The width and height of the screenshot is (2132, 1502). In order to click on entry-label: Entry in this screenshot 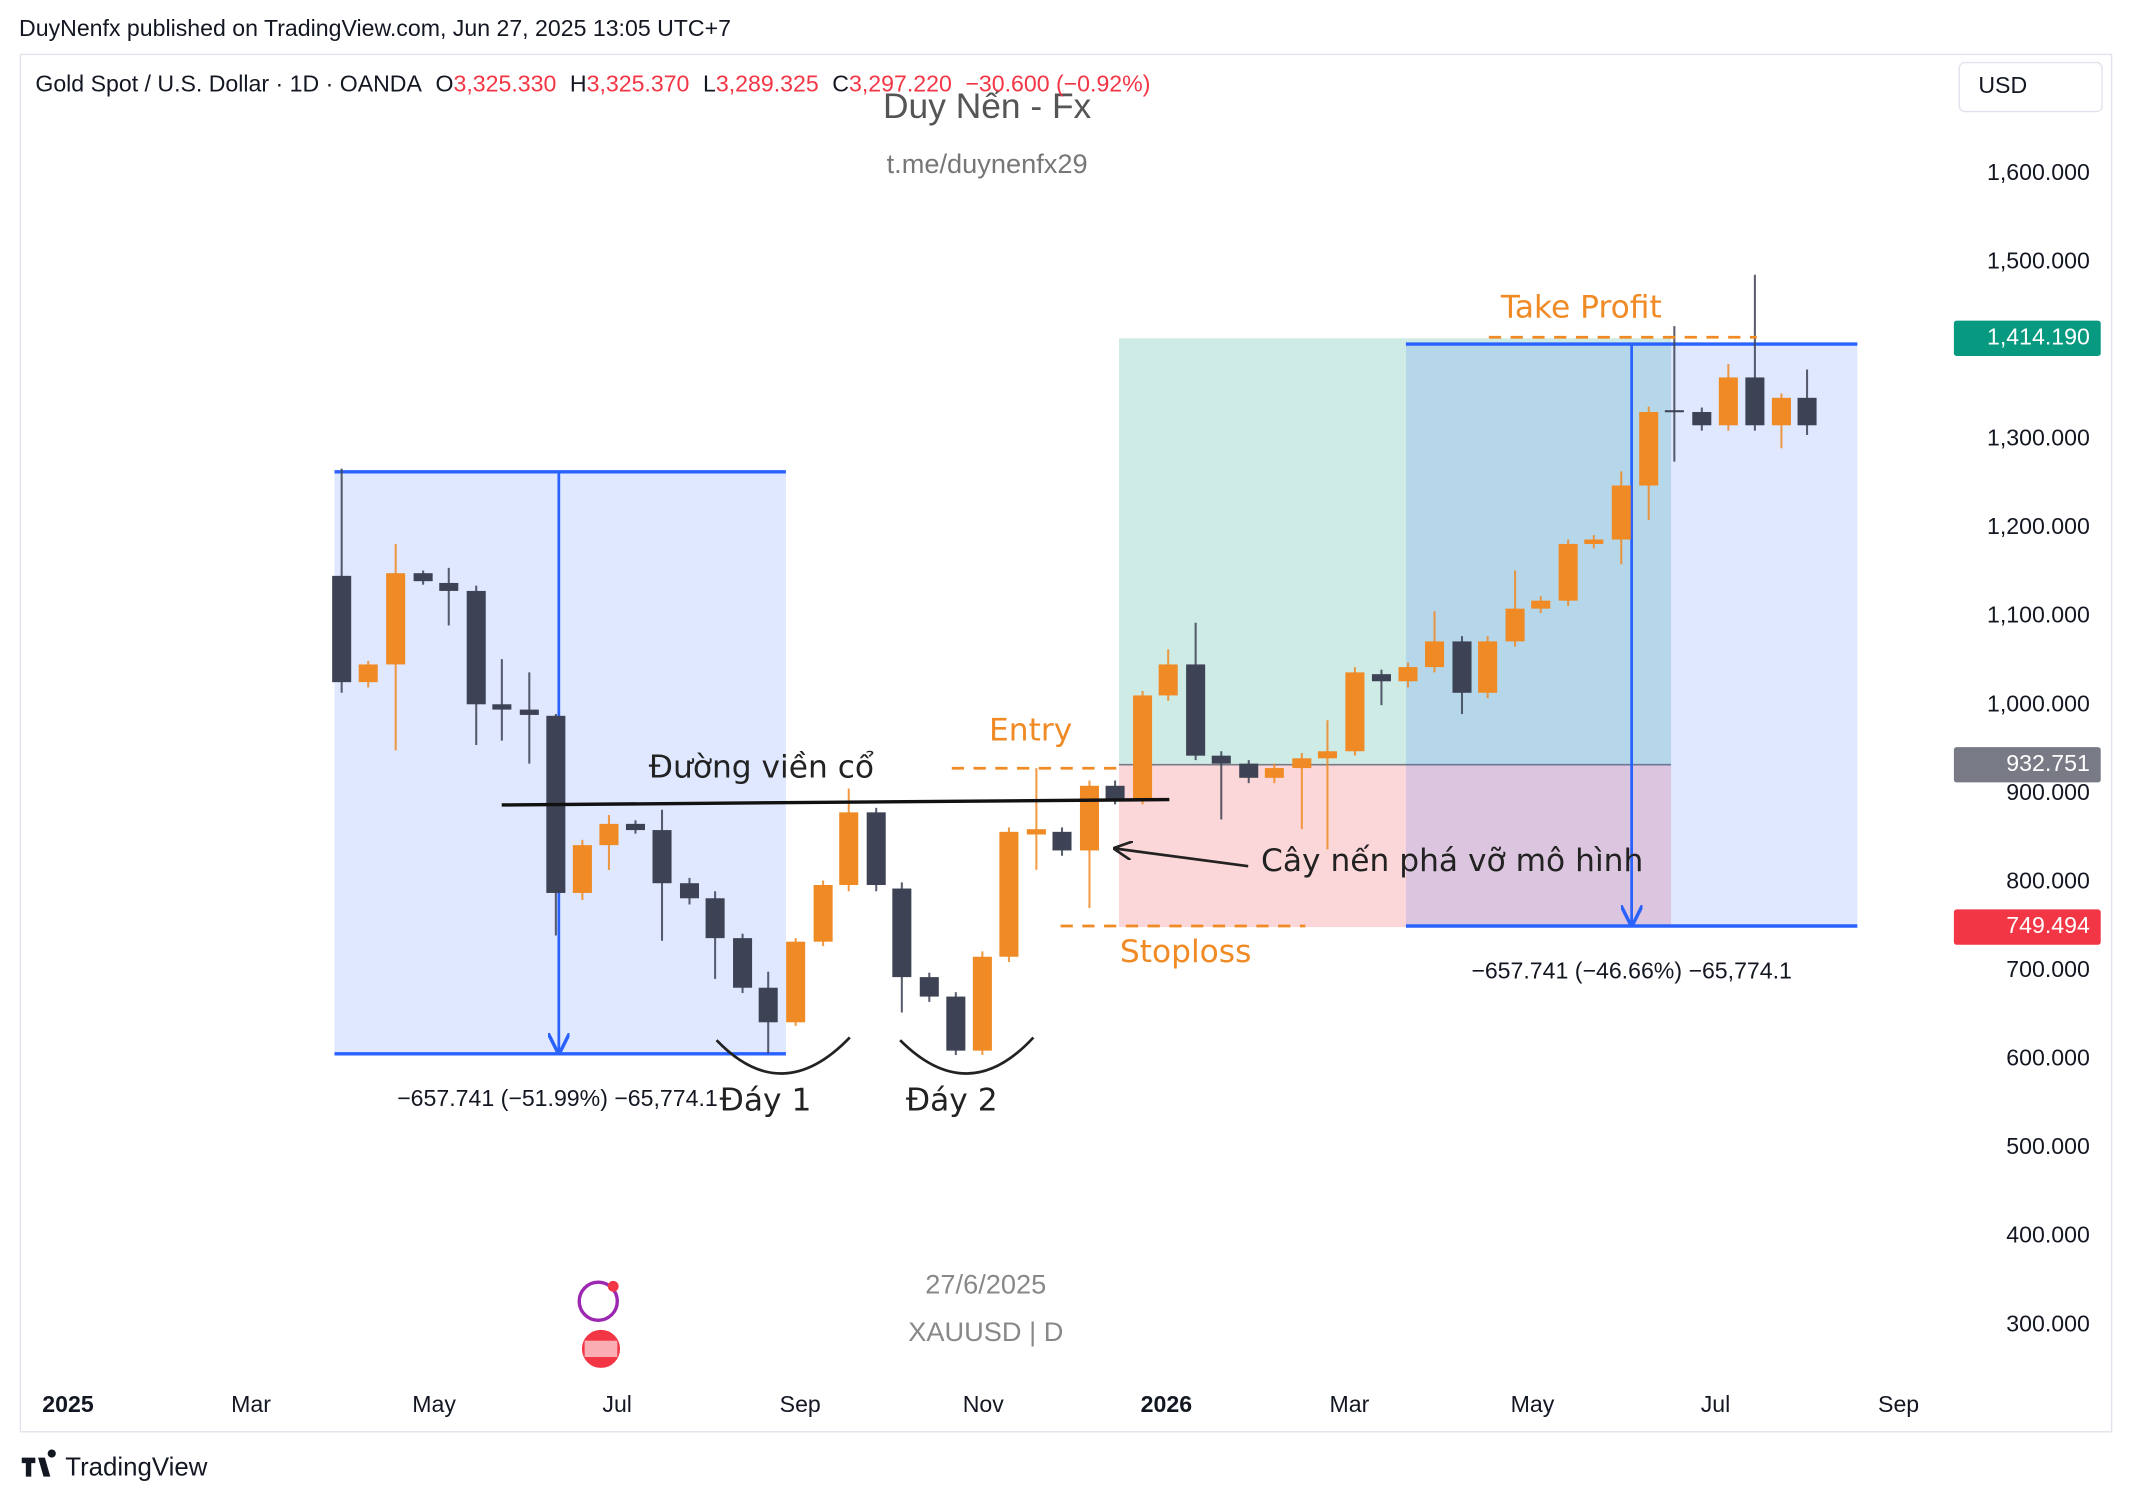, I will do `click(1030, 731)`.